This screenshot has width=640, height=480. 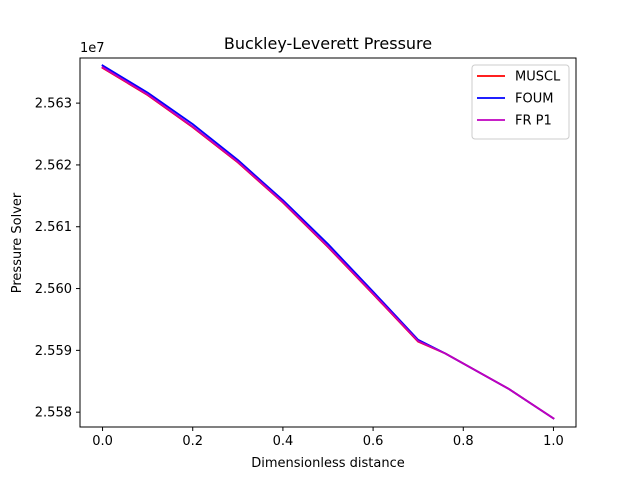 I want to click on x-tick-label: 1.0, so click(x=553, y=441).